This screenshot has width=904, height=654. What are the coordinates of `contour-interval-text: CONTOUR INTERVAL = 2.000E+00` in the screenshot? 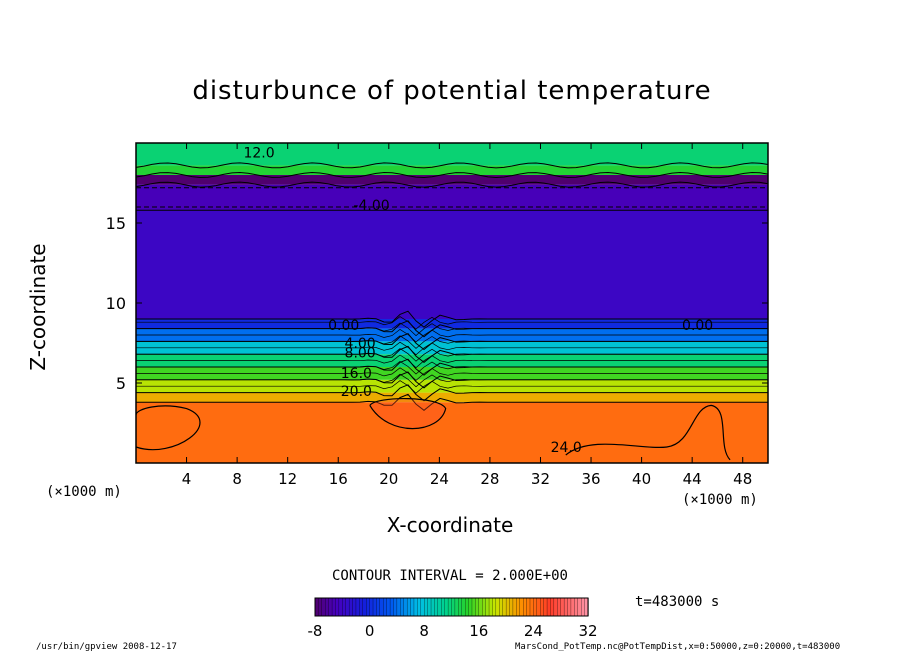 It's located at (449, 576).